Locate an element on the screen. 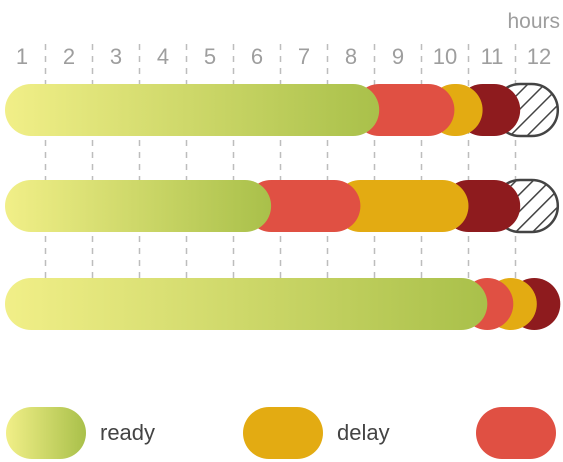 This screenshot has width=563, height=462. bar-segment-delay is located at coordinates (401, 206).